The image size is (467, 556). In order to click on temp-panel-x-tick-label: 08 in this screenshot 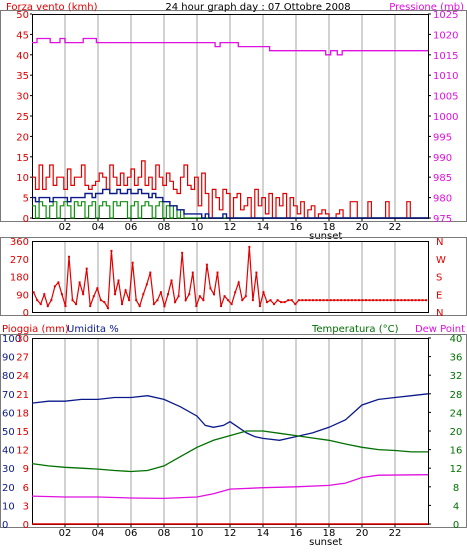, I will do `click(164, 533)`.